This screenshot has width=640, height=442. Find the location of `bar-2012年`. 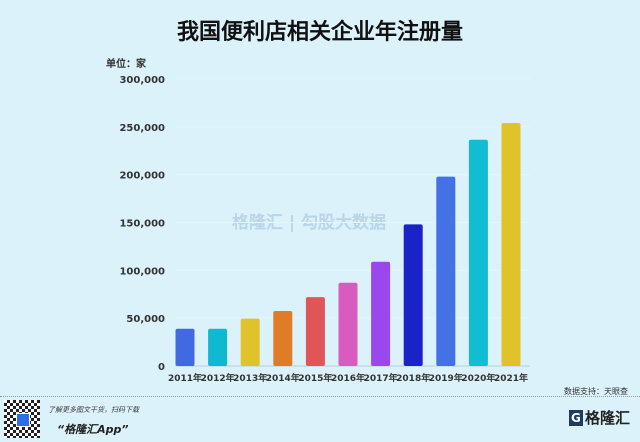

bar-2012年 is located at coordinates (218, 347).